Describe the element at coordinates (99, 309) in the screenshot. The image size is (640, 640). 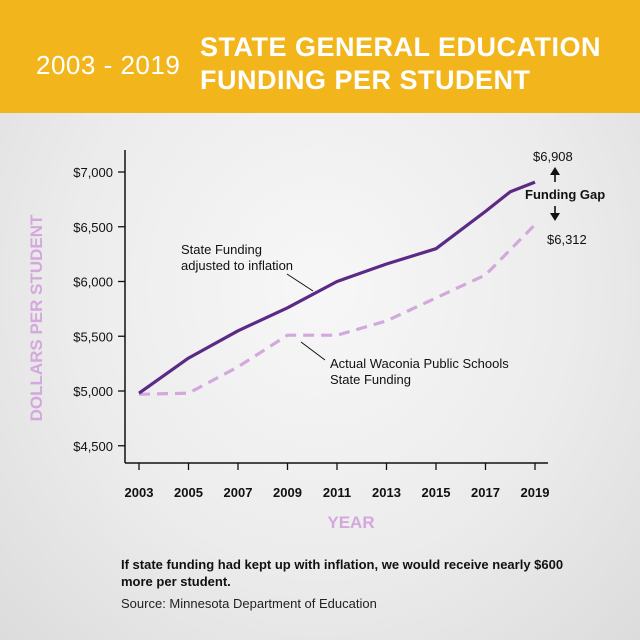
I see `y-axis-ticks: $4,500 $5,000 $5,500 $6,000 $6,500 $7,000` at that location.